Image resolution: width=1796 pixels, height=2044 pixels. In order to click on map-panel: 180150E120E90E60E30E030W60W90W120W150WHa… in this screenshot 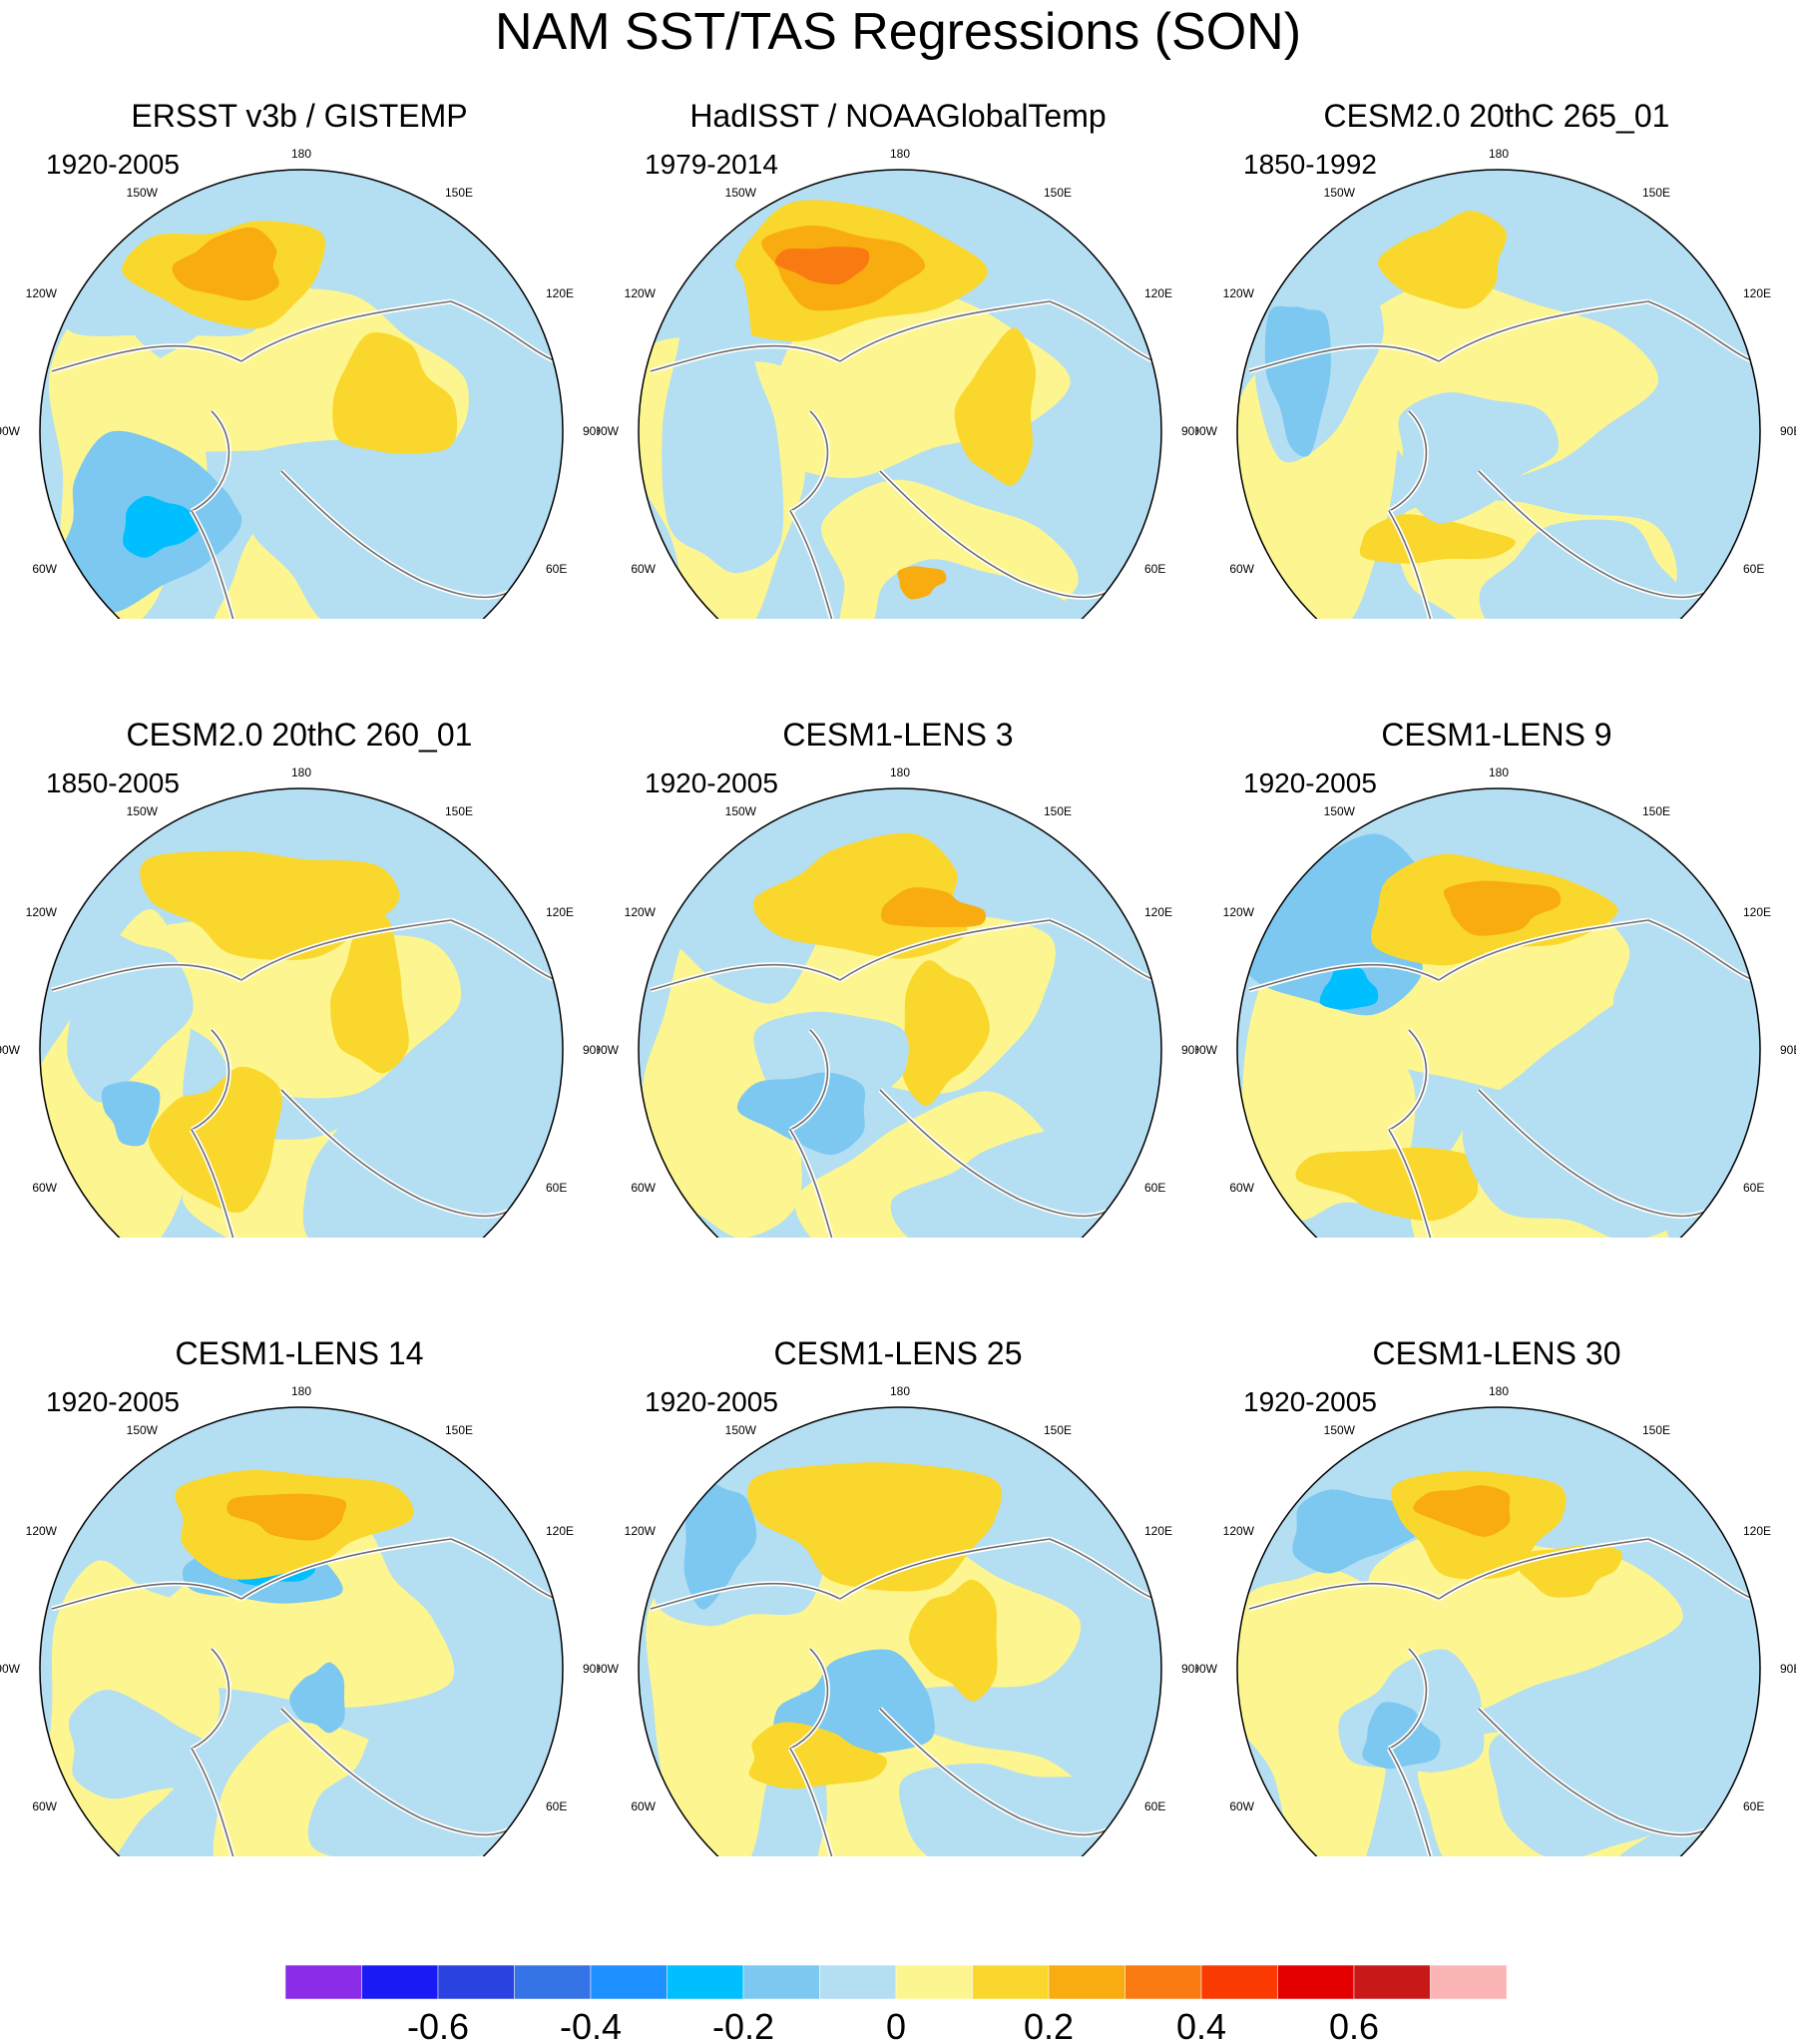, I will do `click(898, 309)`.